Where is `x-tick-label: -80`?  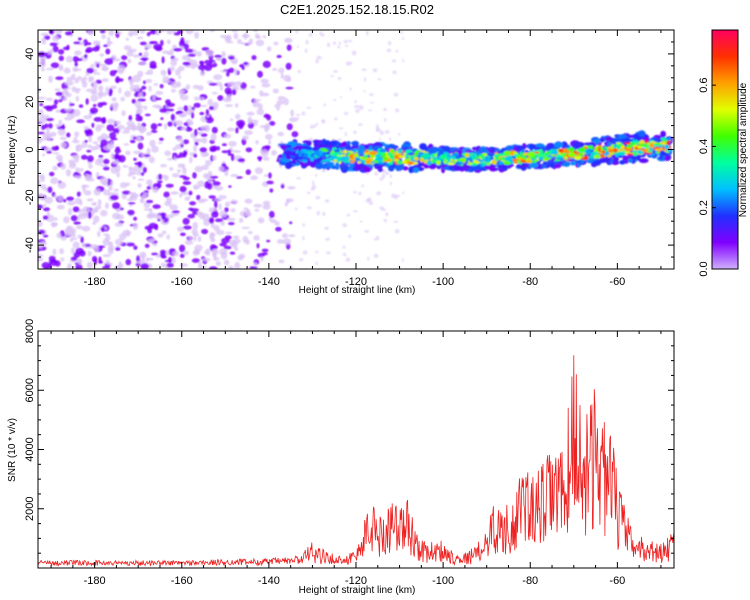
x-tick-label: -80 is located at coordinates (530, 282).